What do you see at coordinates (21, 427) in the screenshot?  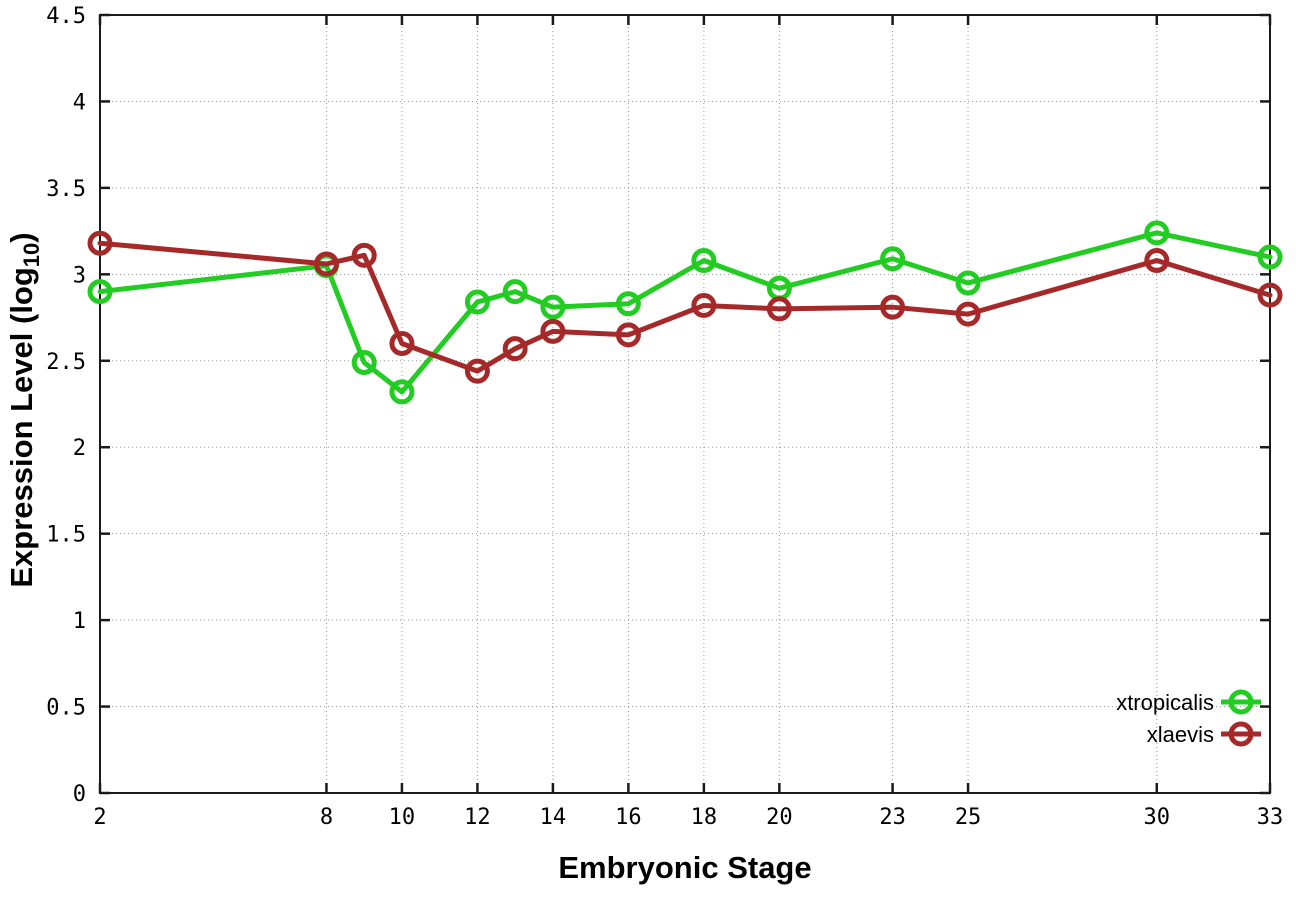 I see `y-axis-title-main: Expression Level (log` at bounding box center [21, 427].